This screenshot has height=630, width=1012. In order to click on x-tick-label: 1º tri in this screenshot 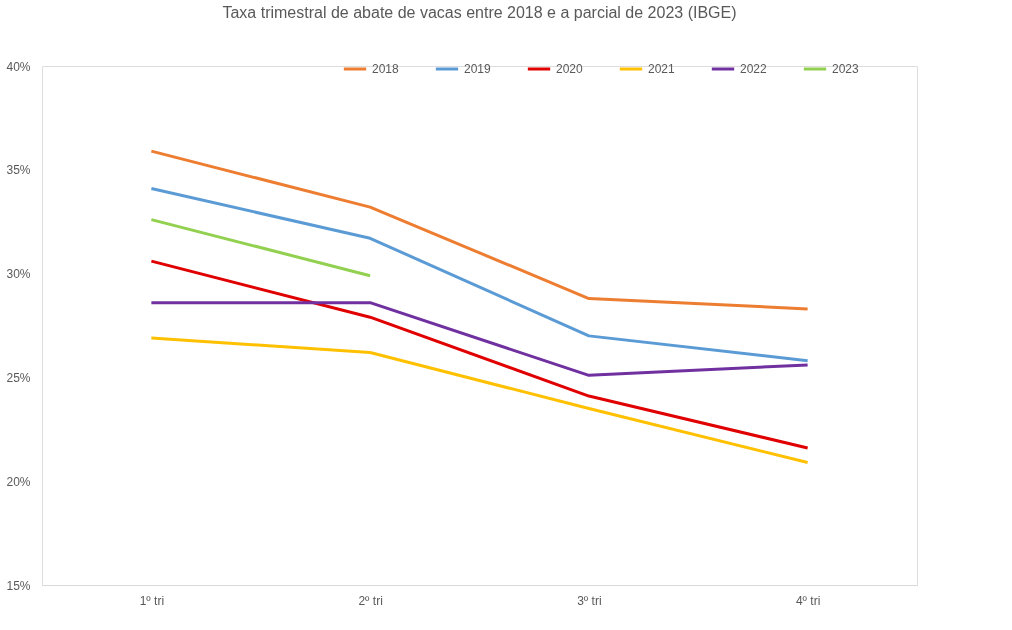, I will do `click(152, 600)`.